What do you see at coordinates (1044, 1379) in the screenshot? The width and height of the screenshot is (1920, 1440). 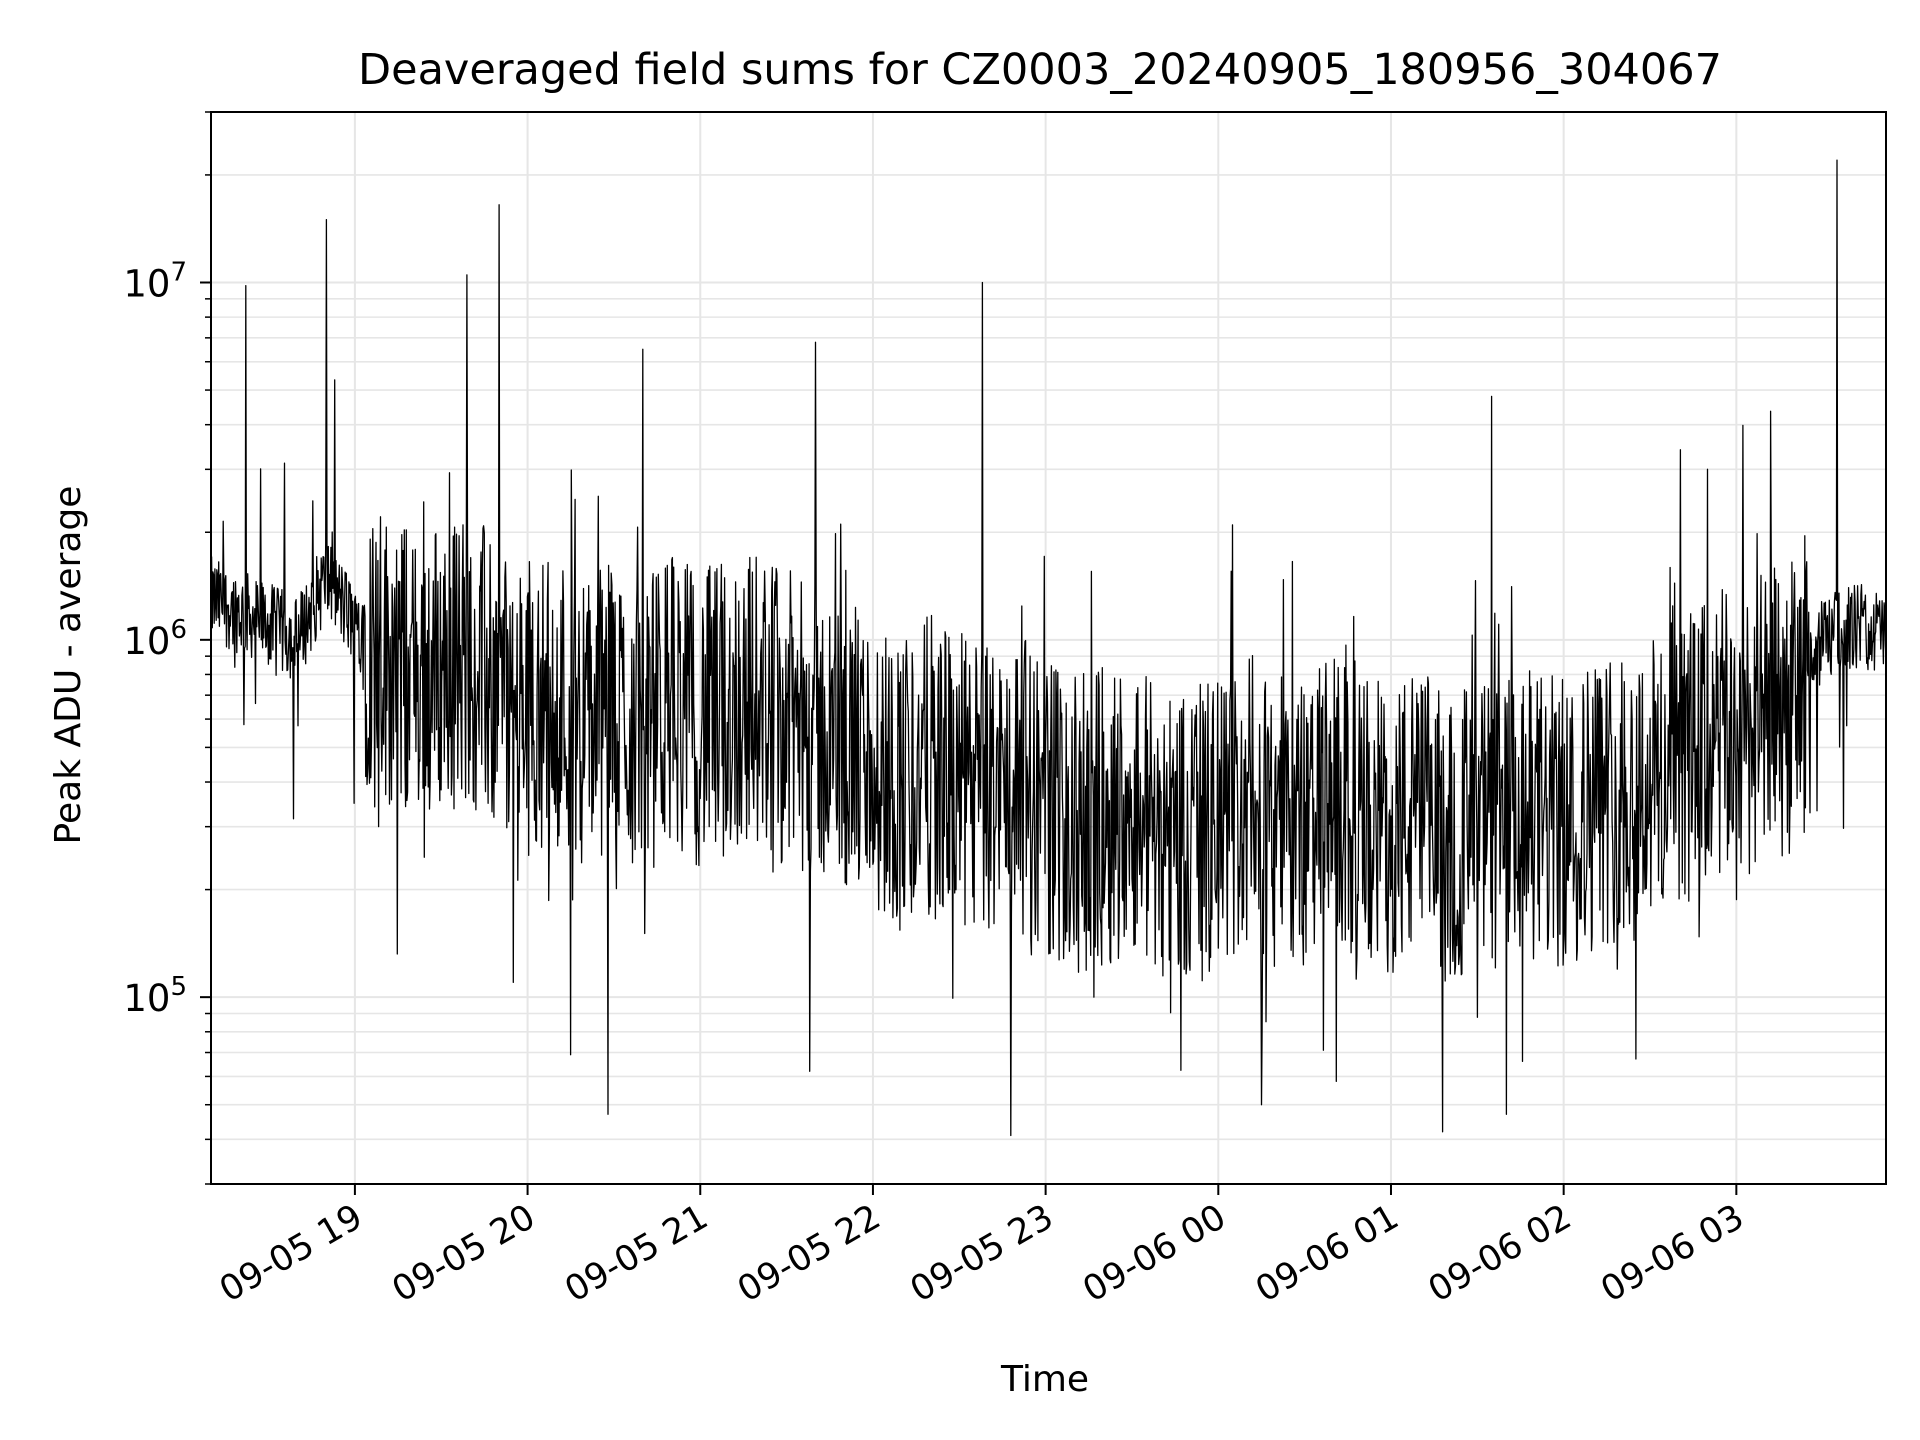 I see `x-axis-label: Time` at bounding box center [1044, 1379].